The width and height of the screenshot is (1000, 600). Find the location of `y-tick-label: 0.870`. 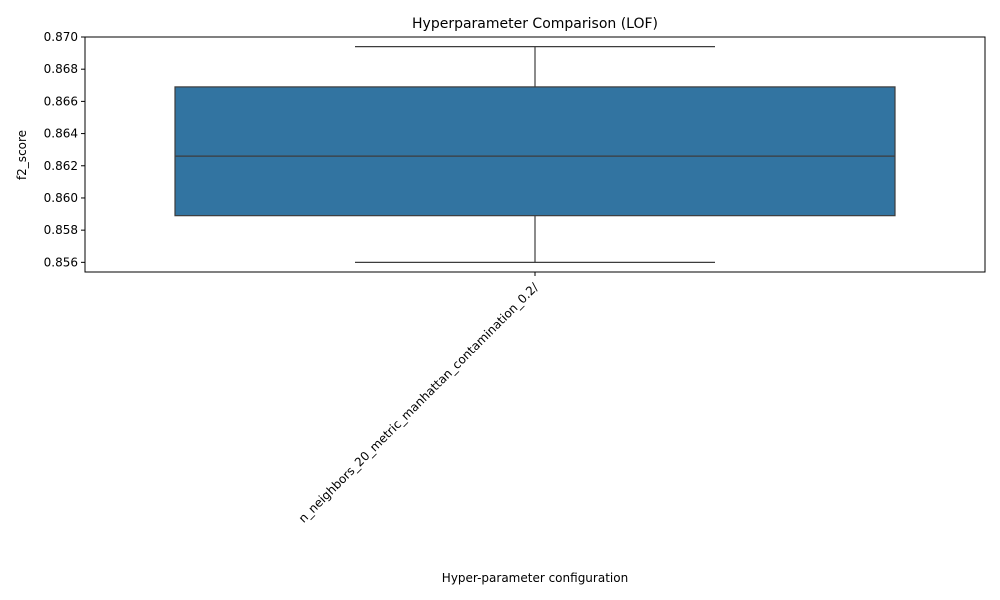

y-tick-label: 0.870 is located at coordinates (61, 37).